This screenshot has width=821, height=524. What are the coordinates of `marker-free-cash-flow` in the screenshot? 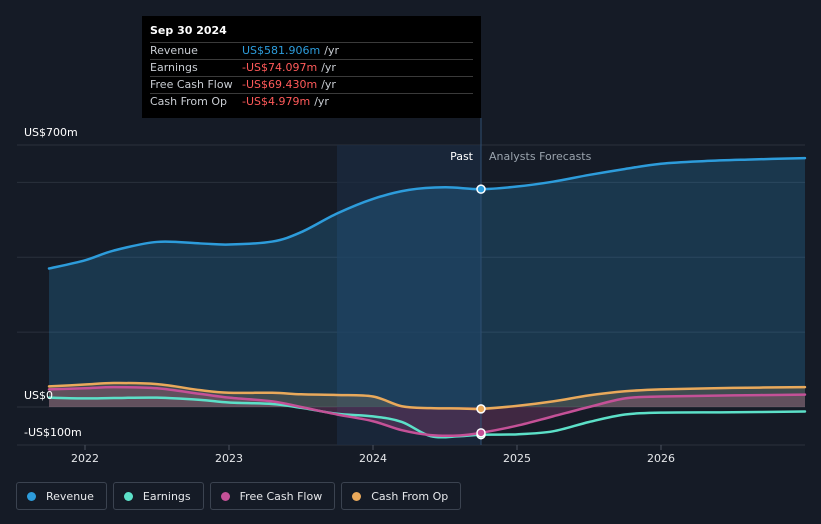 It's located at (481, 433).